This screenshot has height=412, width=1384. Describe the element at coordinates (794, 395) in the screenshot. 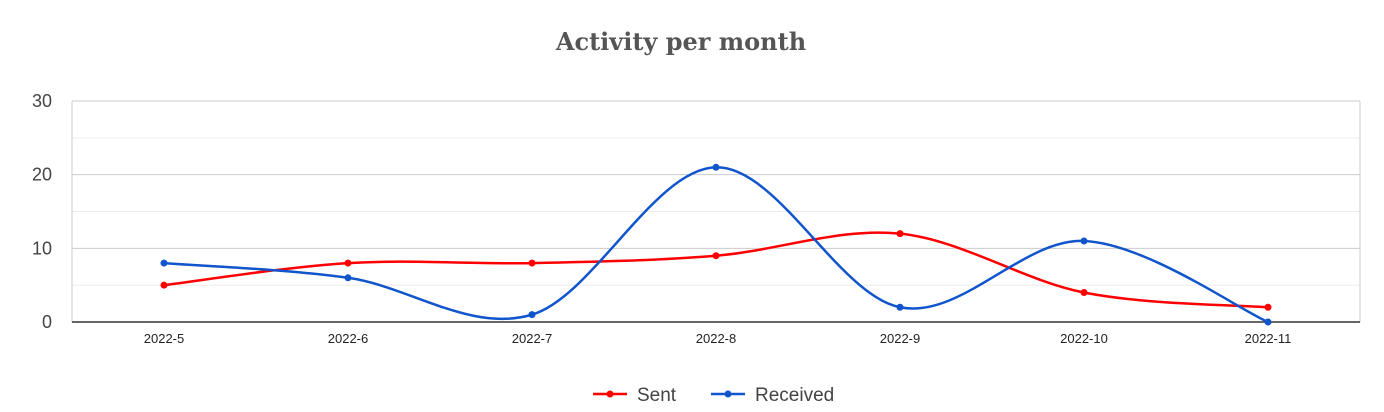

I see `legend-label-received: Received` at that location.